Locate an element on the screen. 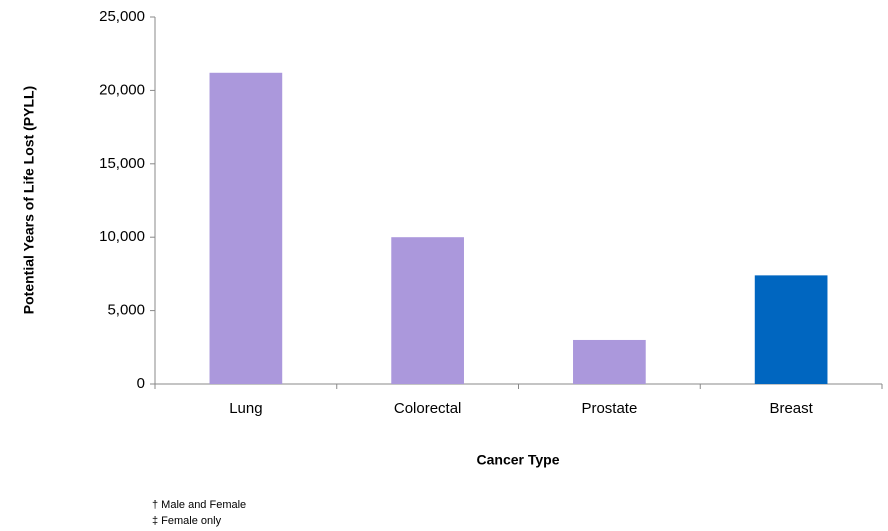 This screenshot has width=888, height=531. y-tick-label: 10,000 is located at coordinates (122, 236).